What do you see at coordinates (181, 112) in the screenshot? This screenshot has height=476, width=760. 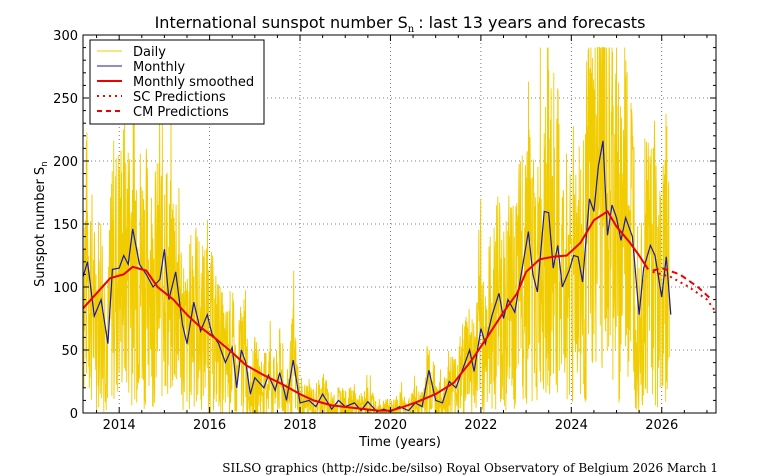 I see `legend-label: CM Predictions` at bounding box center [181, 112].